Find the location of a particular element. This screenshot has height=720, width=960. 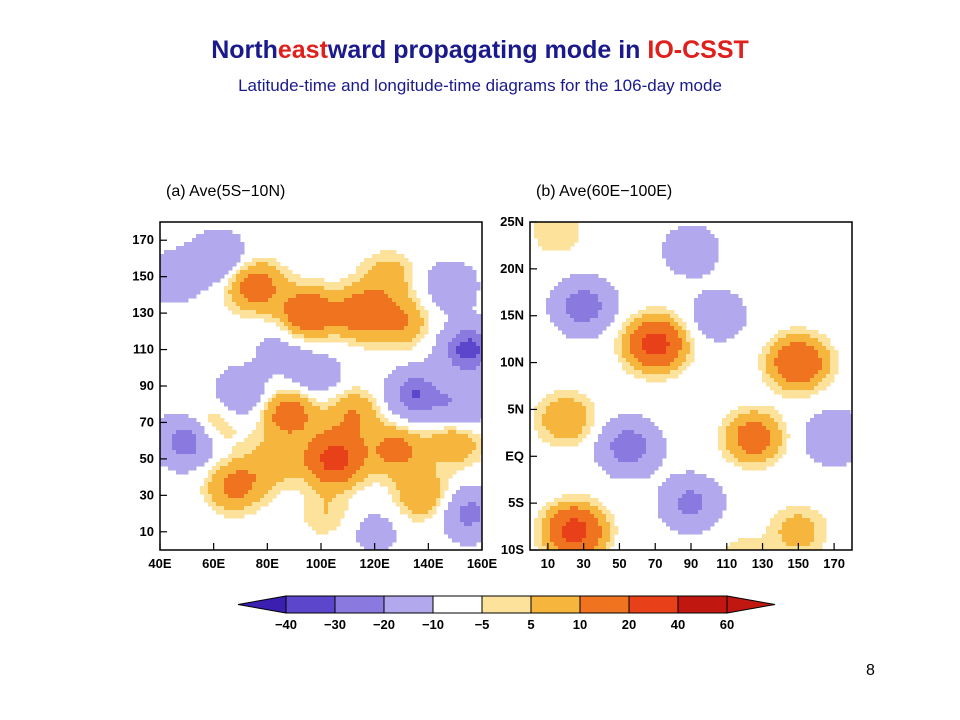

colorbar-label: 40 is located at coordinates (678, 624).